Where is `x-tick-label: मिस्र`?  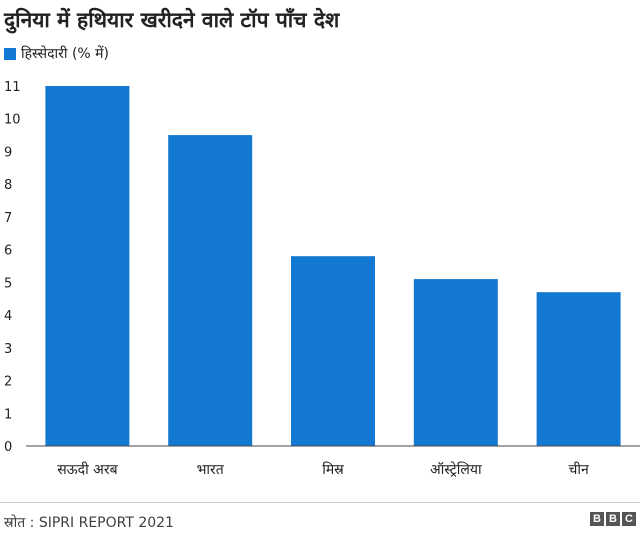
x-tick-label: मिस्र is located at coordinates (333, 469).